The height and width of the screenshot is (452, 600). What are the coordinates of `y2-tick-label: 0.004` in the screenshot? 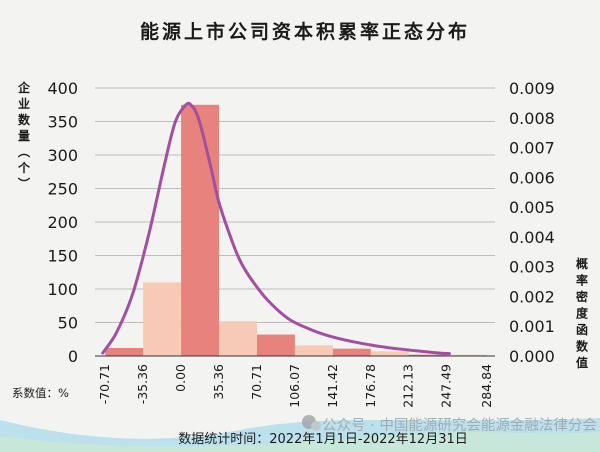 It's located at (532, 237).